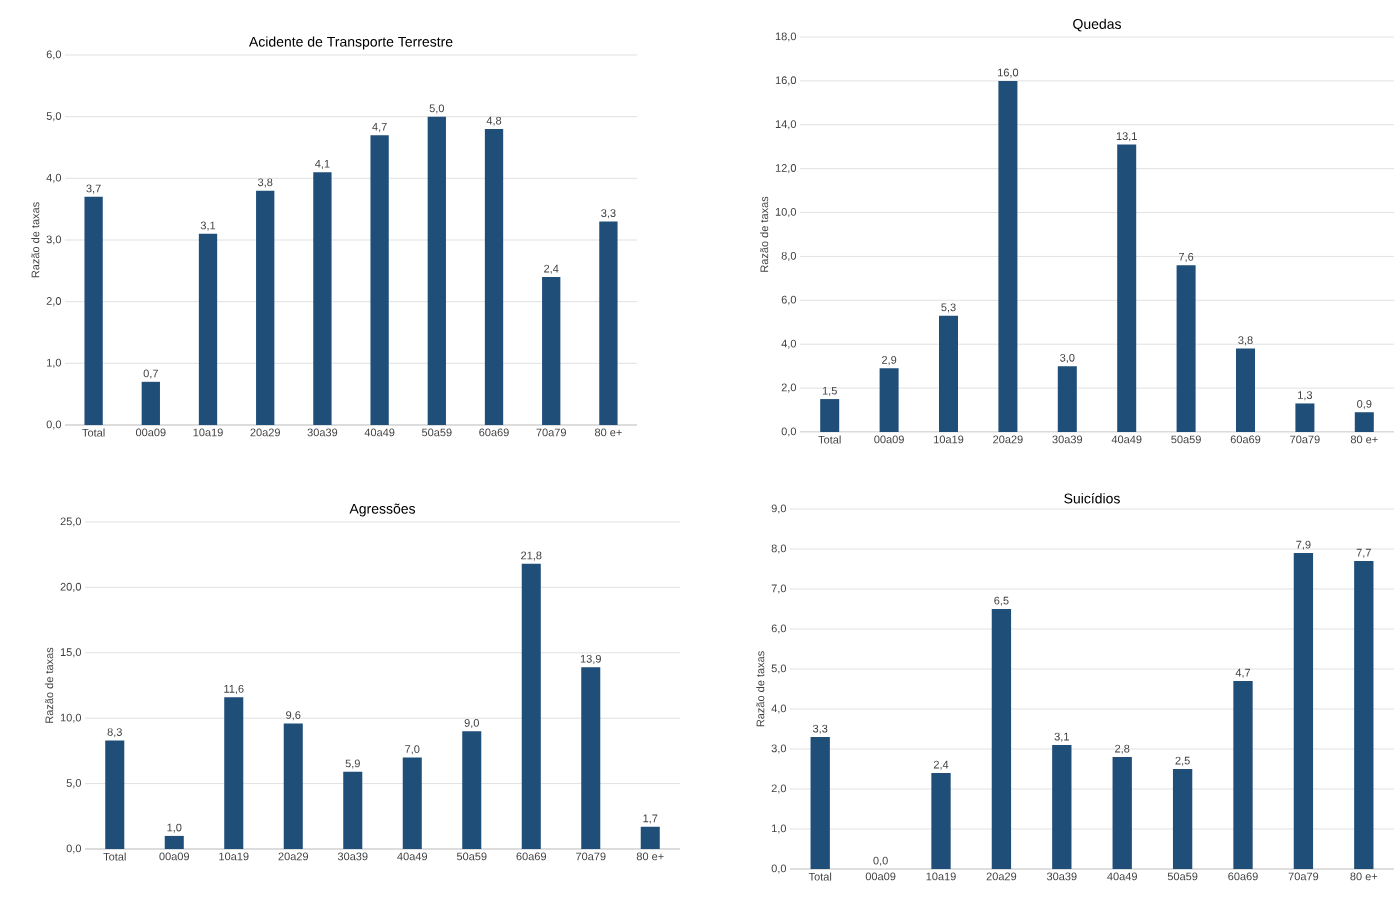  What do you see at coordinates (786, 125) in the screenshot?
I see `y-tick-label: 14,0` at bounding box center [786, 125].